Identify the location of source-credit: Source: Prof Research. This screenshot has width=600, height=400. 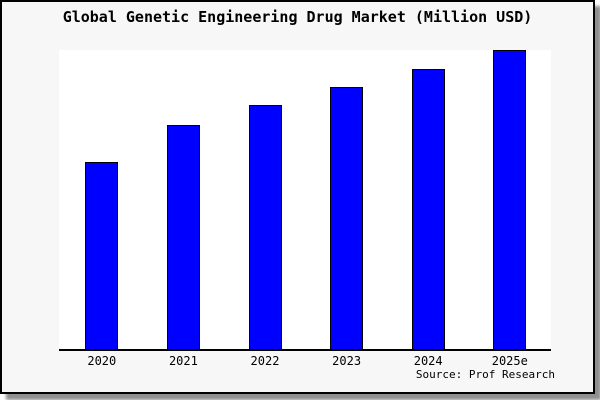
(485, 374).